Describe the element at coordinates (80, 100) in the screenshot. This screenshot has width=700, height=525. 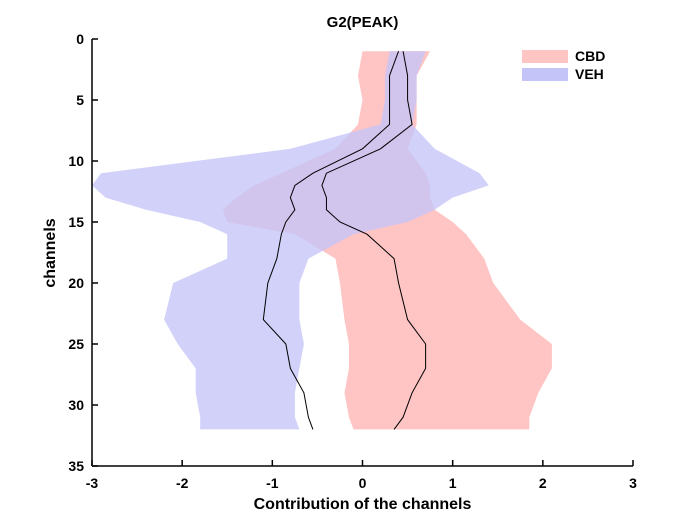
I see `y-tick-label: 5` at that location.